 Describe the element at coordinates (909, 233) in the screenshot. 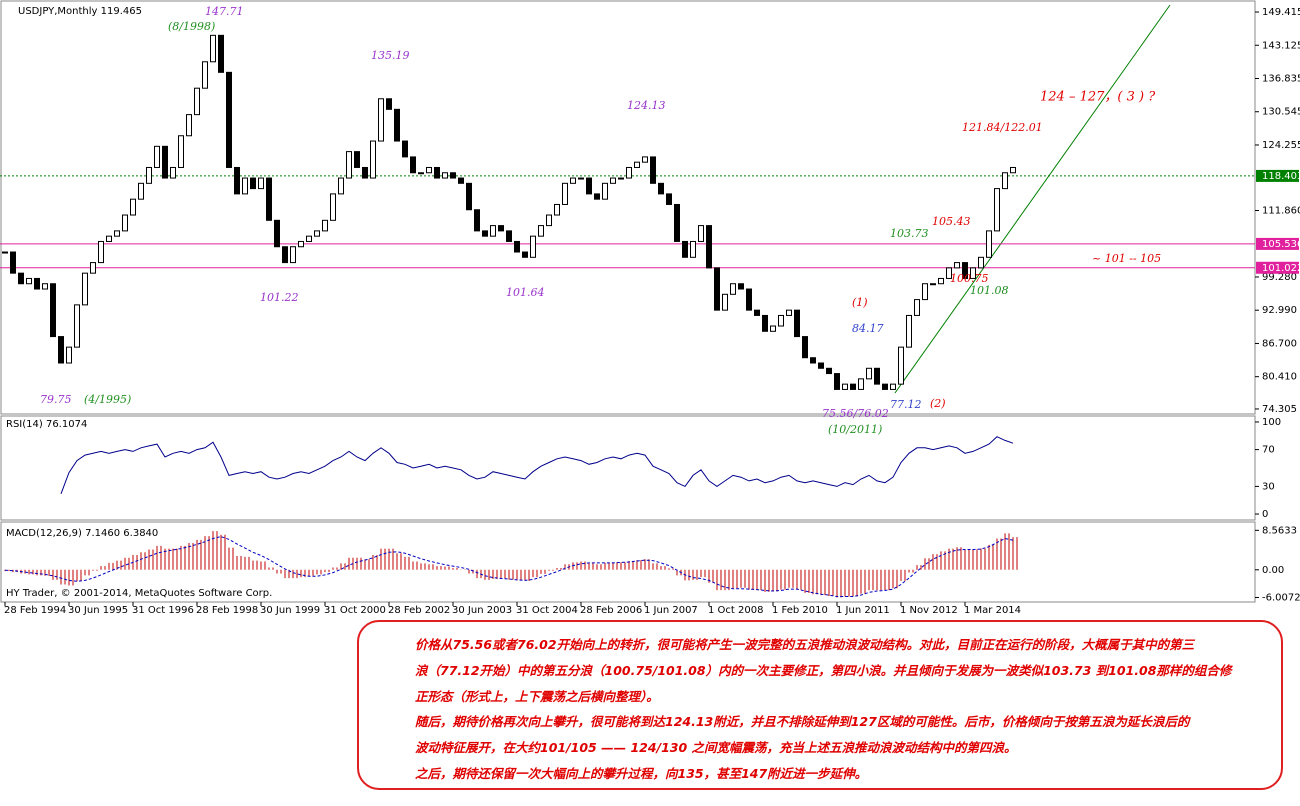

I see `annotation: 103.73` at that location.